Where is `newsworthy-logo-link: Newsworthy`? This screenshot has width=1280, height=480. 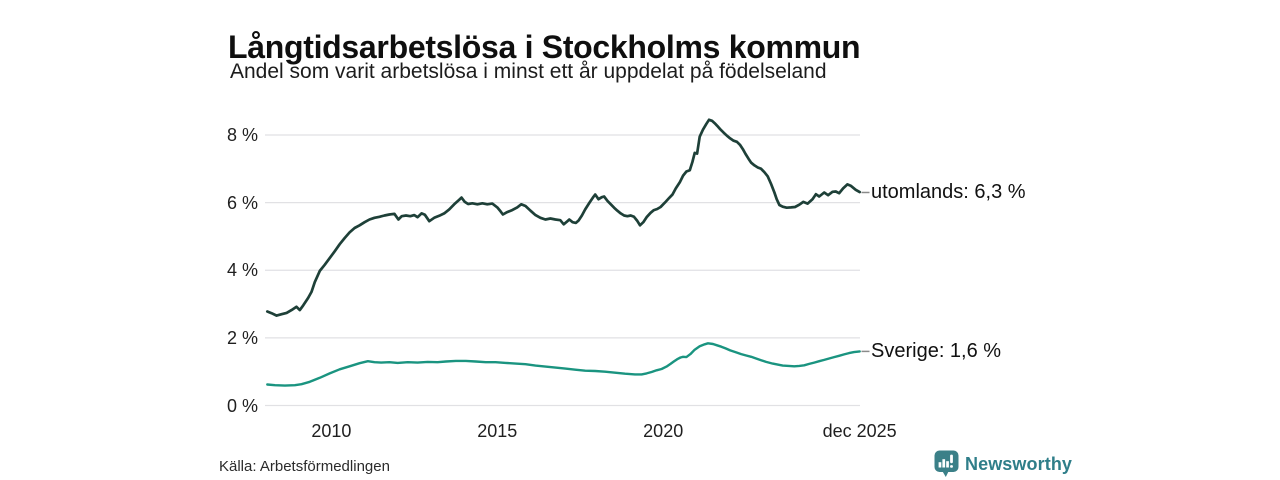 newsworthy-logo-link: Newsworthy is located at coordinates (1003, 464).